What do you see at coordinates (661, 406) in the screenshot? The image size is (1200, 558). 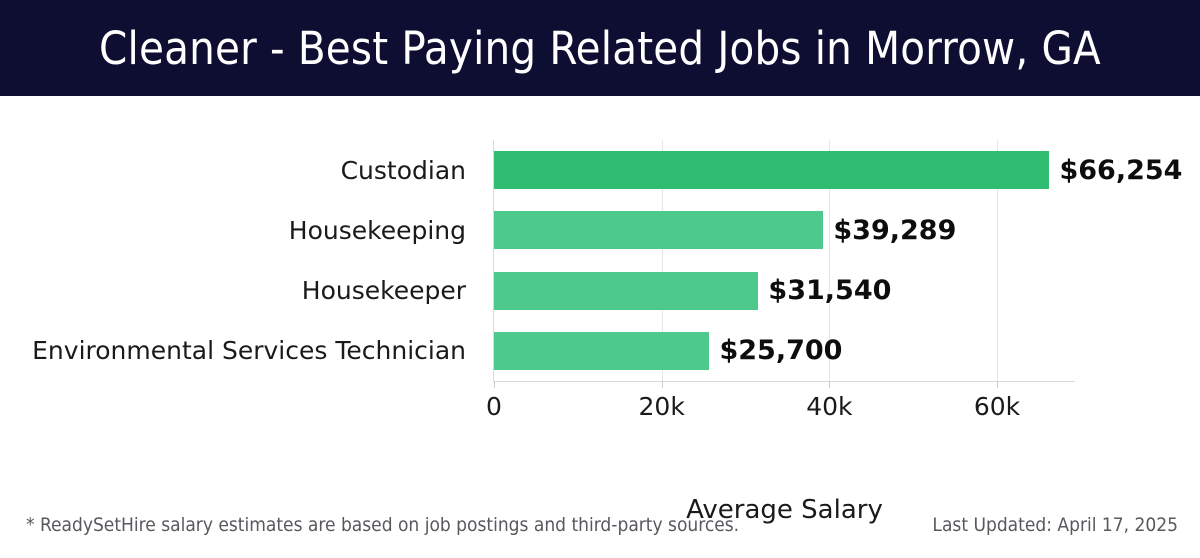 I see `x-tick-label: 20k` at bounding box center [661, 406].